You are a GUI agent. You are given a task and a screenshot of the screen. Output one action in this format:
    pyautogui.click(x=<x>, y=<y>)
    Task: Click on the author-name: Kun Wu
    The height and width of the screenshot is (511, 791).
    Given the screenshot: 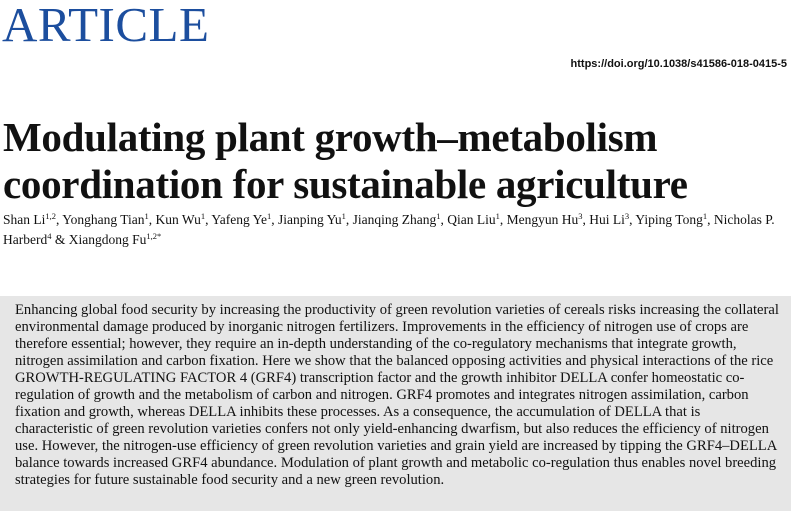 What is the action you would take?
    pyautogui.click(x=178, y=219)
    